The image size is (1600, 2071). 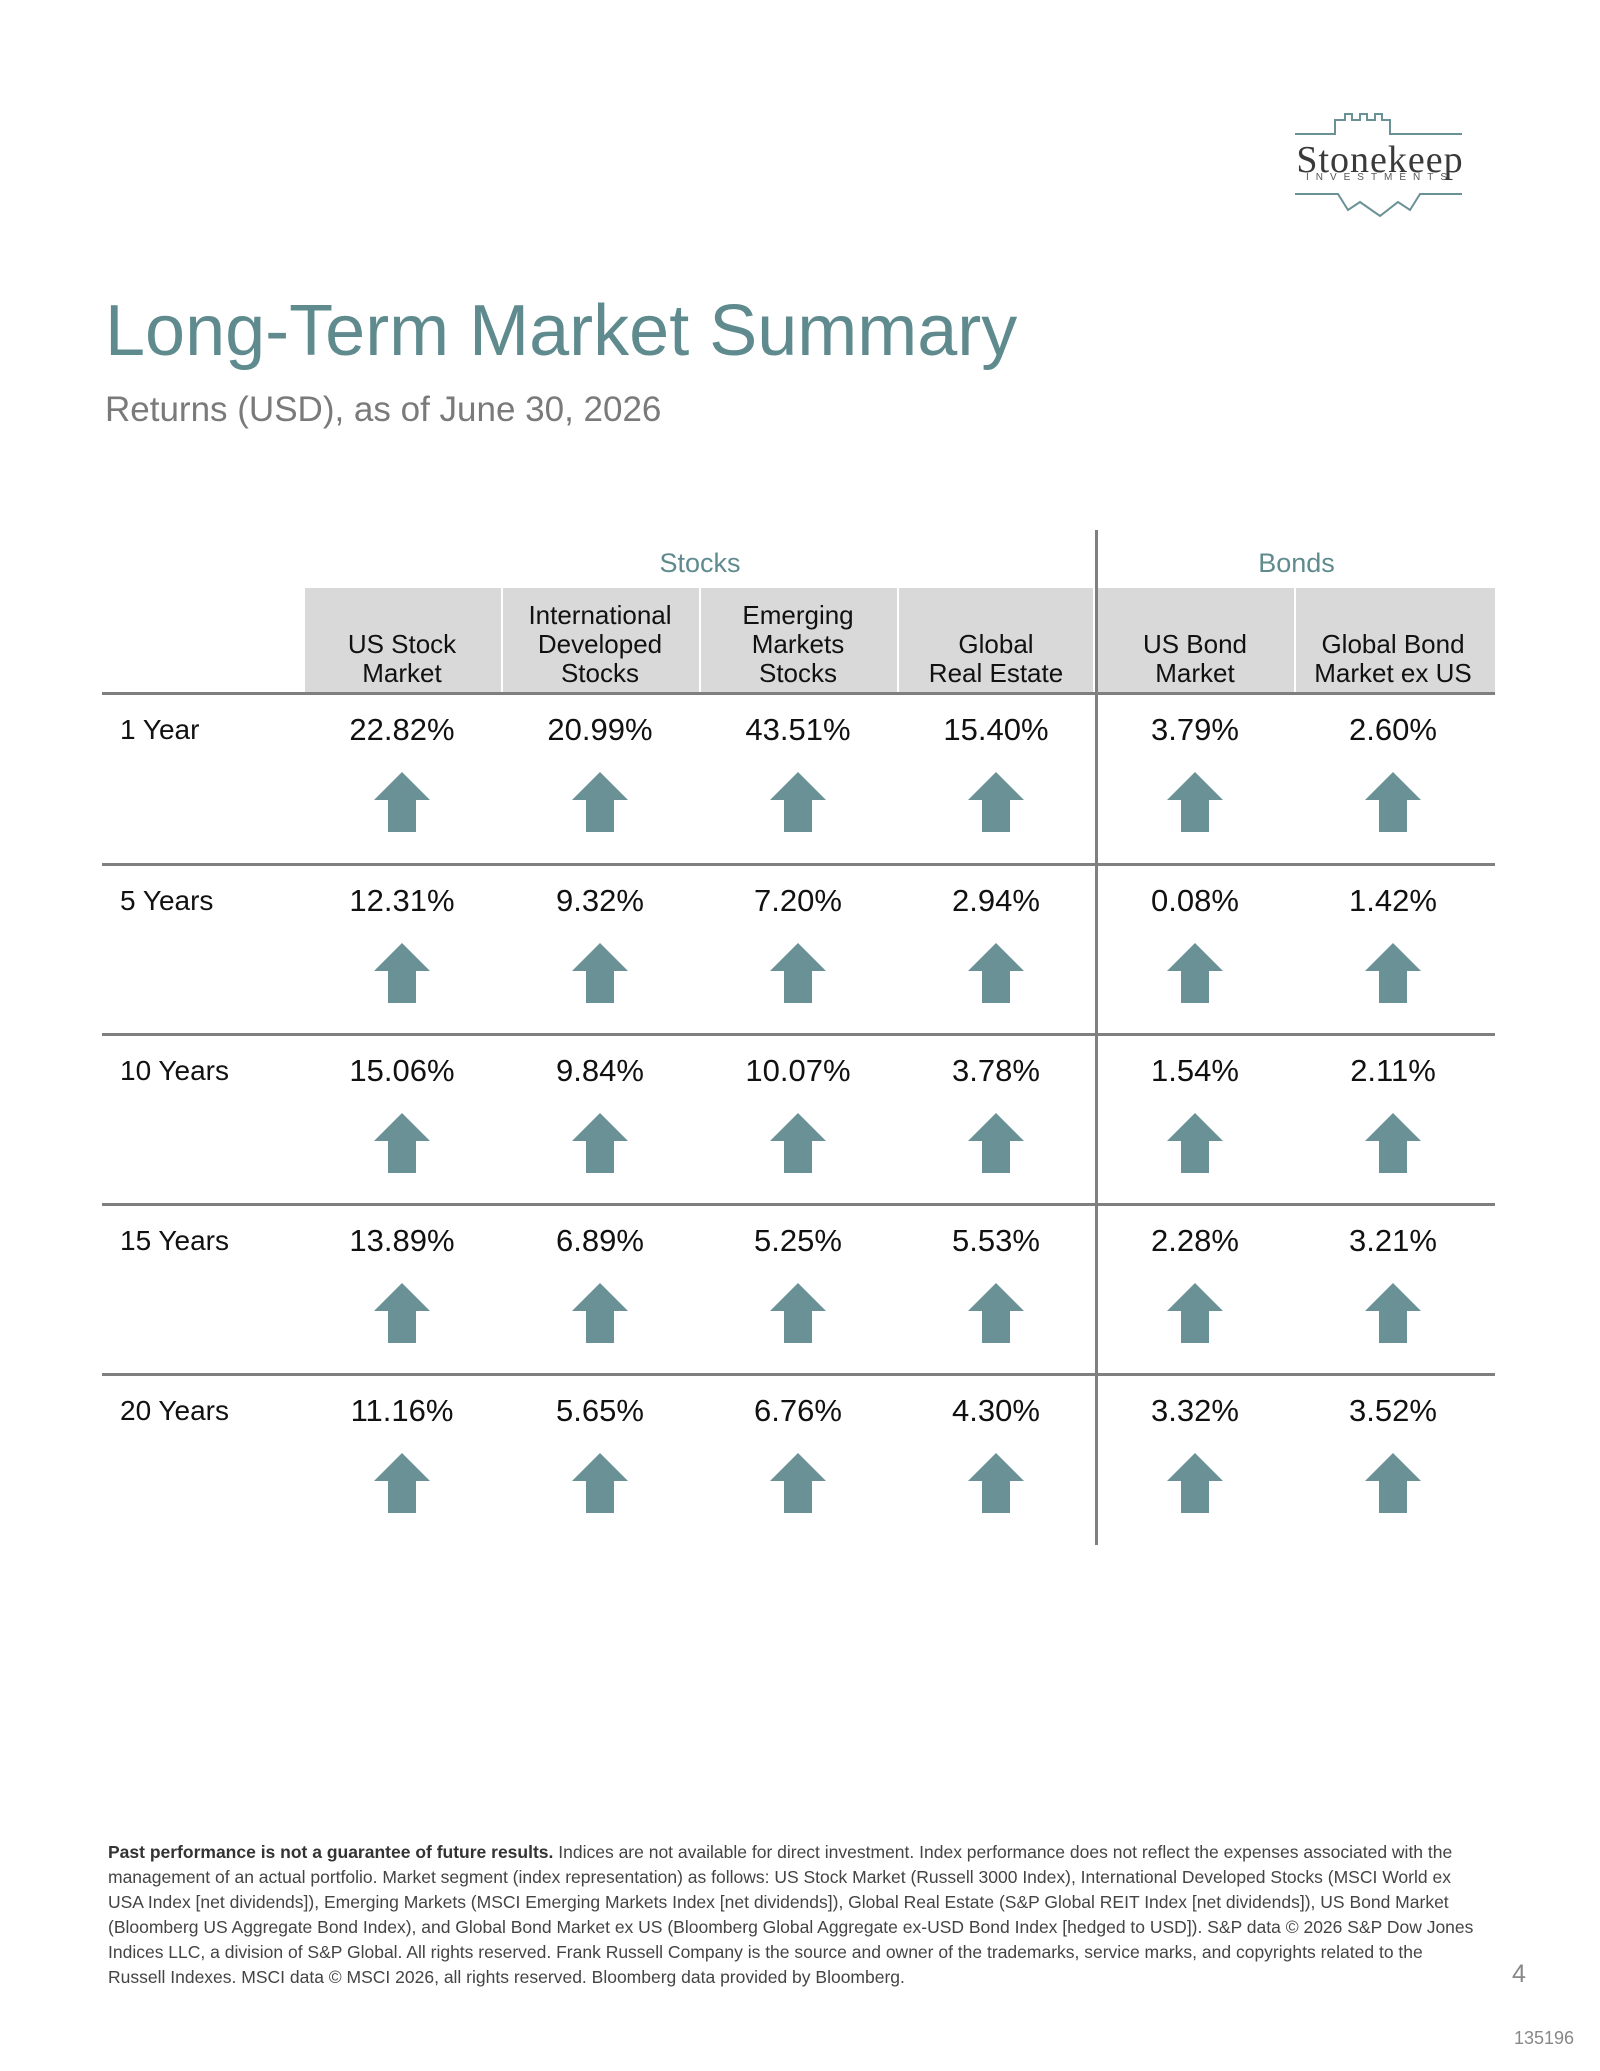 I want to click on row-label: 5 Years, so click(x=167, y=900).